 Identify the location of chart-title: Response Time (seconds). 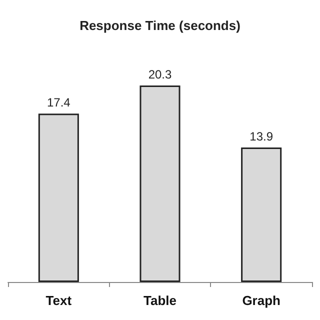
(160, 25).